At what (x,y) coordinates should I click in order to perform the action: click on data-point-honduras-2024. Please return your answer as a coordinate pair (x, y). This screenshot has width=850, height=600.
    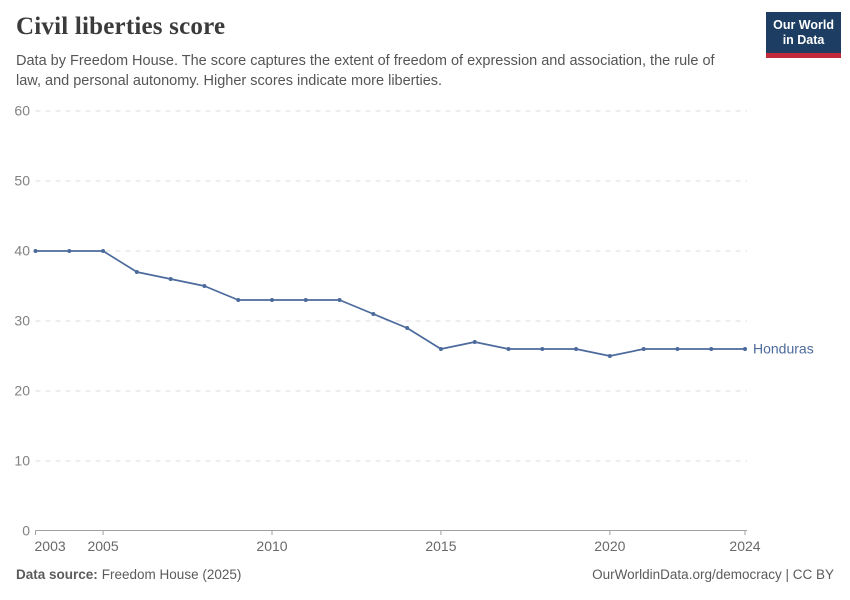
    Looking at the image, I should click on (745, 349).